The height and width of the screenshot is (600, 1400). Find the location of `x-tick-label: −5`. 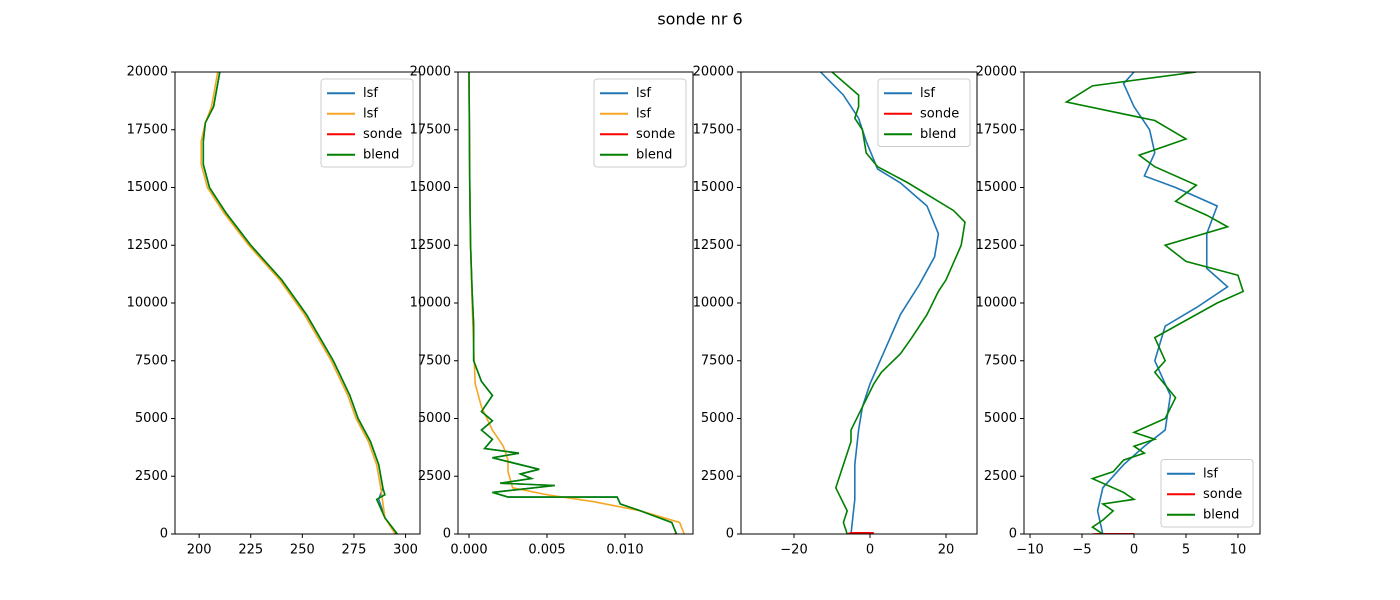

x-tick-label: −5 is located at coordinates (1081, 550).